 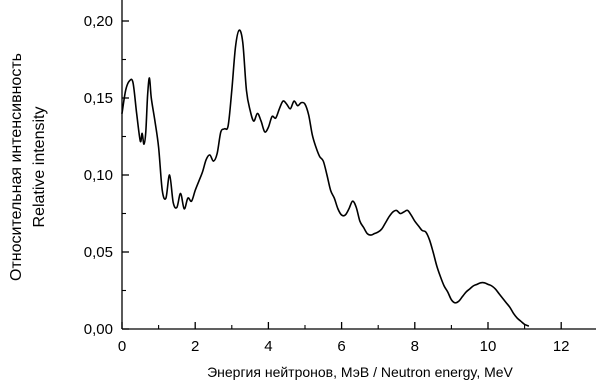 I want to click on x-tick-label: 12, so click(x=561, y=346).